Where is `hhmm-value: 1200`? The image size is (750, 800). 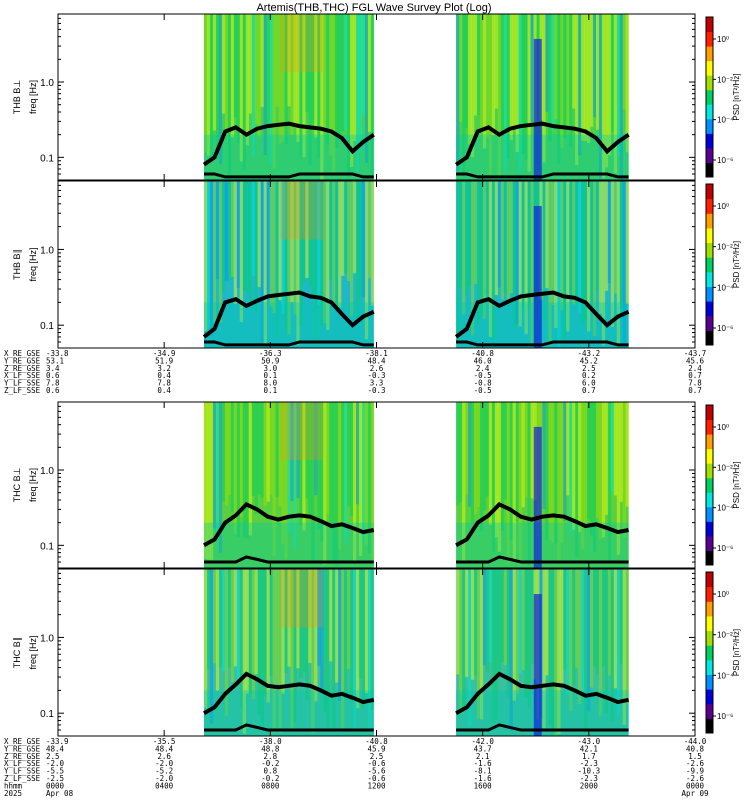
hhmm-value: 1200 is located at coordinates (376, 785).